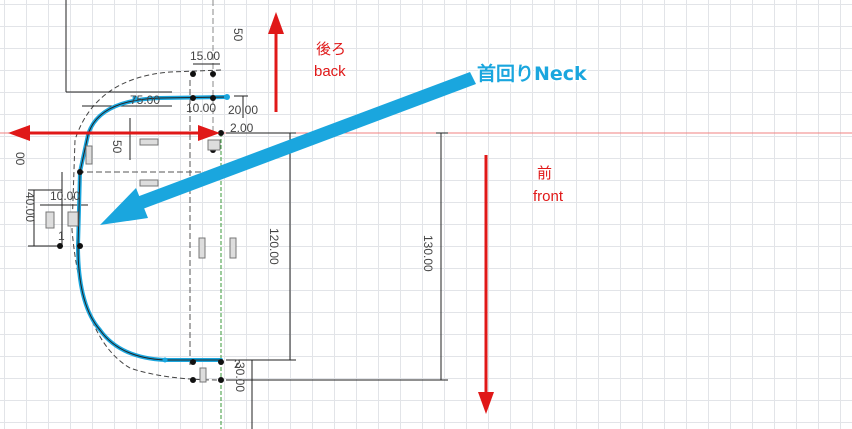 The image size is (852, 429). Describe the element at coordinates (205, 56) in the screenshot. I see `dimension-top-15: 15.00` at that location.